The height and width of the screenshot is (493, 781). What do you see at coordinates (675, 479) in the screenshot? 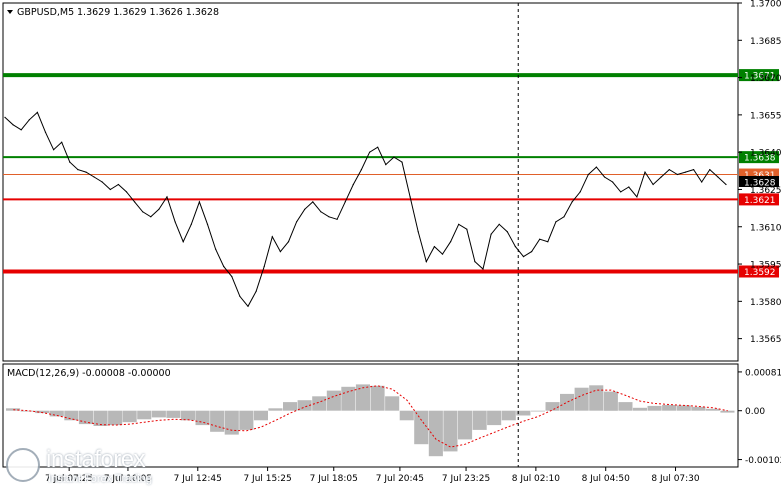
I see `time-tick-label: 8 Jul 07:30` at bounding box center [675, 479].